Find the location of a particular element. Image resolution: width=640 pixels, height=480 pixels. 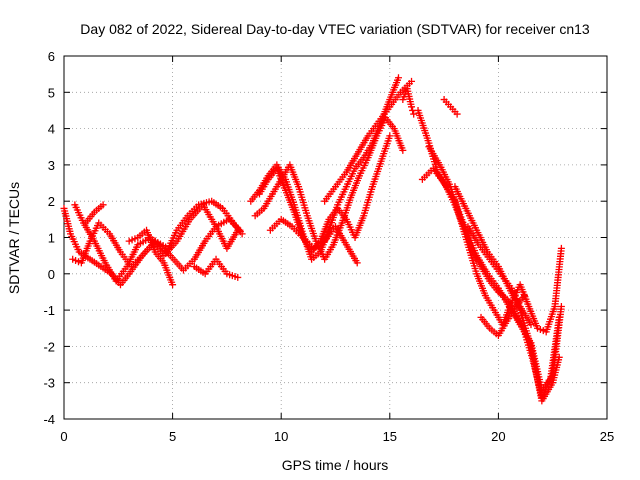

y-tick-label: 3 is located at coordinates (51, 165).